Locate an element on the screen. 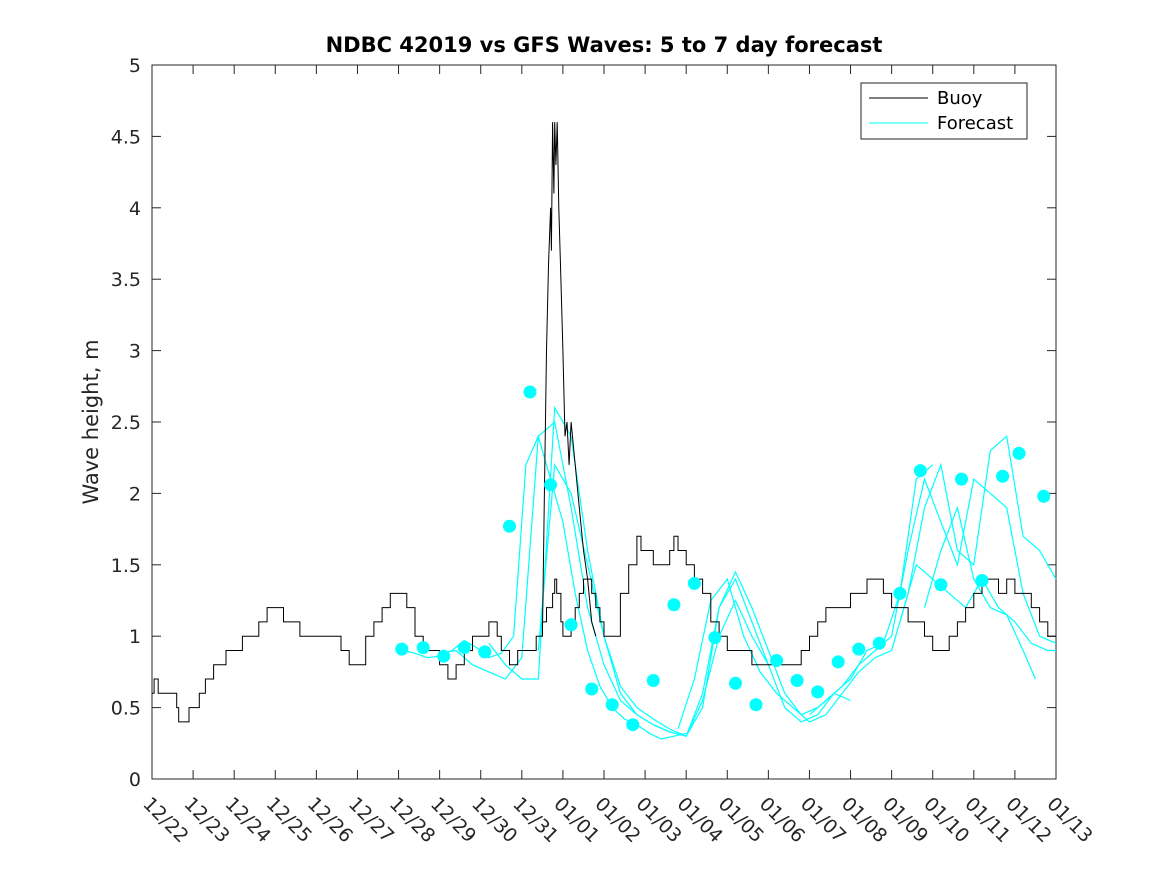 The image size is (1167, 875). y-tick-label: 2 is located at coordinates (135, 494).